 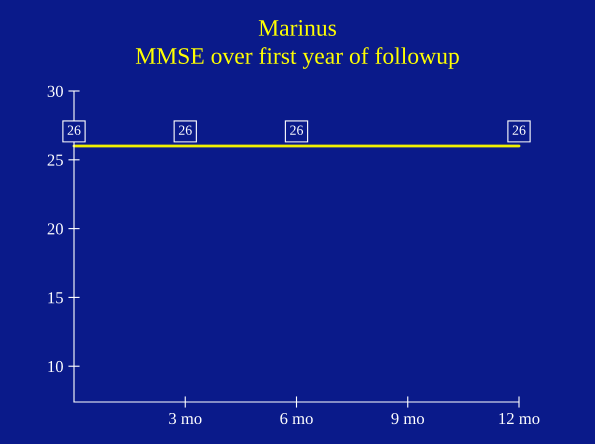 I want to click on x-tick-label: 3 mo, so click(x=185, y=418).